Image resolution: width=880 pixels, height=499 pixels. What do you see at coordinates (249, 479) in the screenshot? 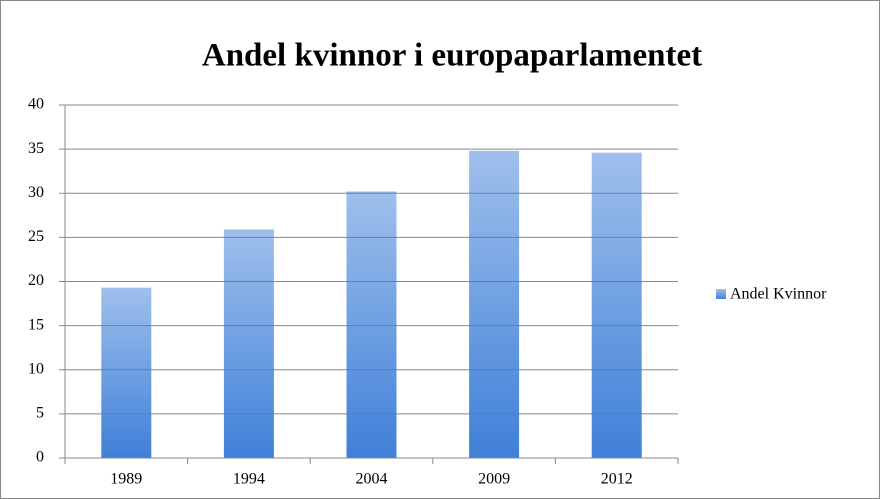
I see `x-tick-label: 1994` at bounding box center [249, 479].